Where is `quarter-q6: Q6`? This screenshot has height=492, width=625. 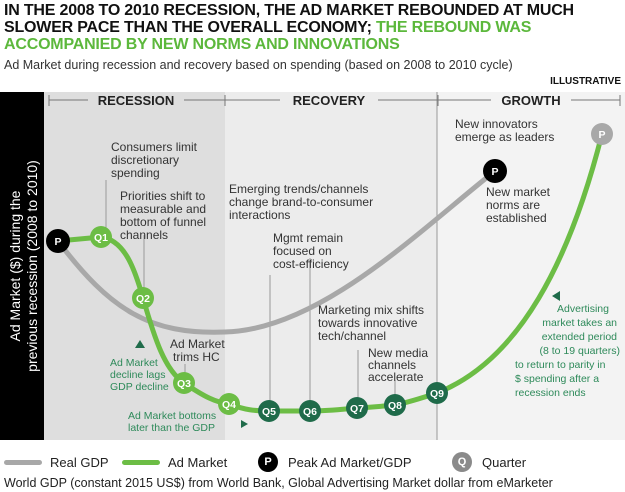
quarter-q6: Q6 is located at coordinates (310, 411).